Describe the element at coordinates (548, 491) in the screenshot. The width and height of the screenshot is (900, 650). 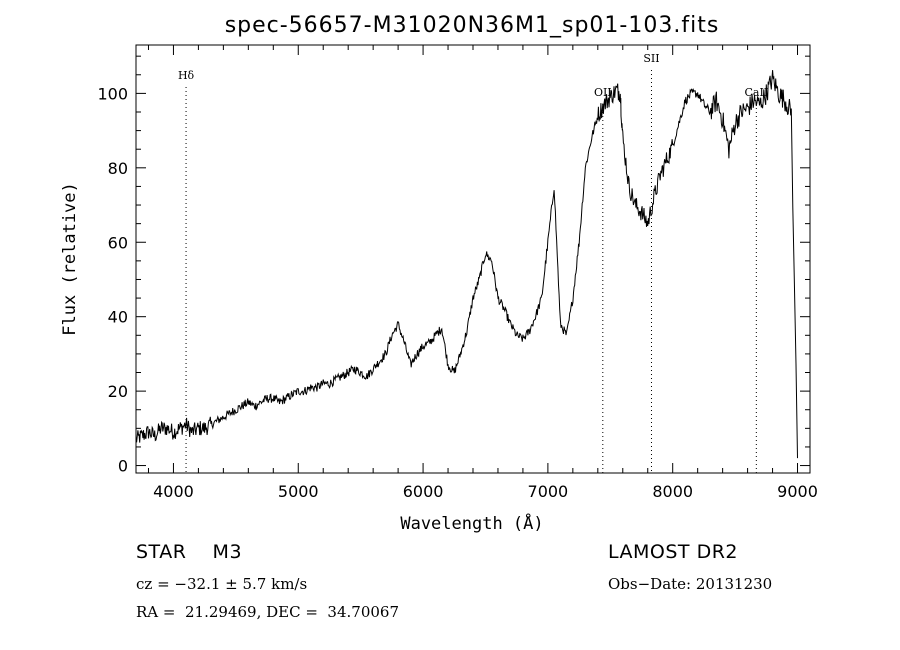
I see `x-tick-label: 7000` at that location.